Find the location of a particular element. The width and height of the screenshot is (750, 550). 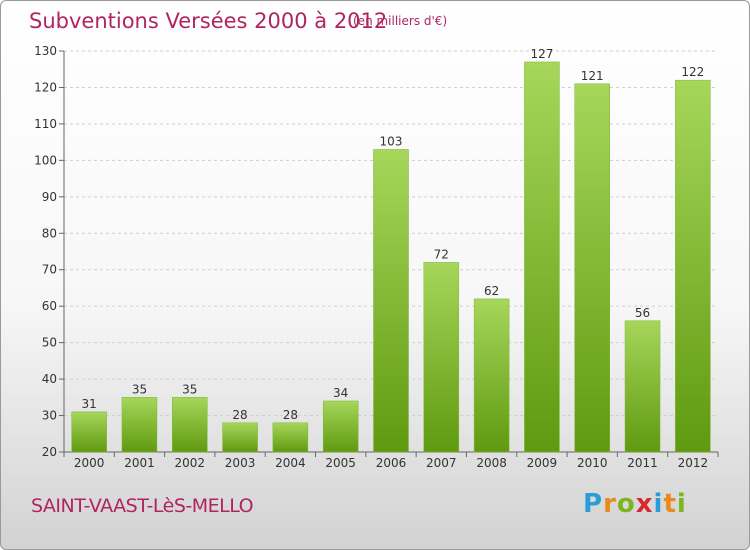

data-label: 56 is located at coordinates (642, 313).